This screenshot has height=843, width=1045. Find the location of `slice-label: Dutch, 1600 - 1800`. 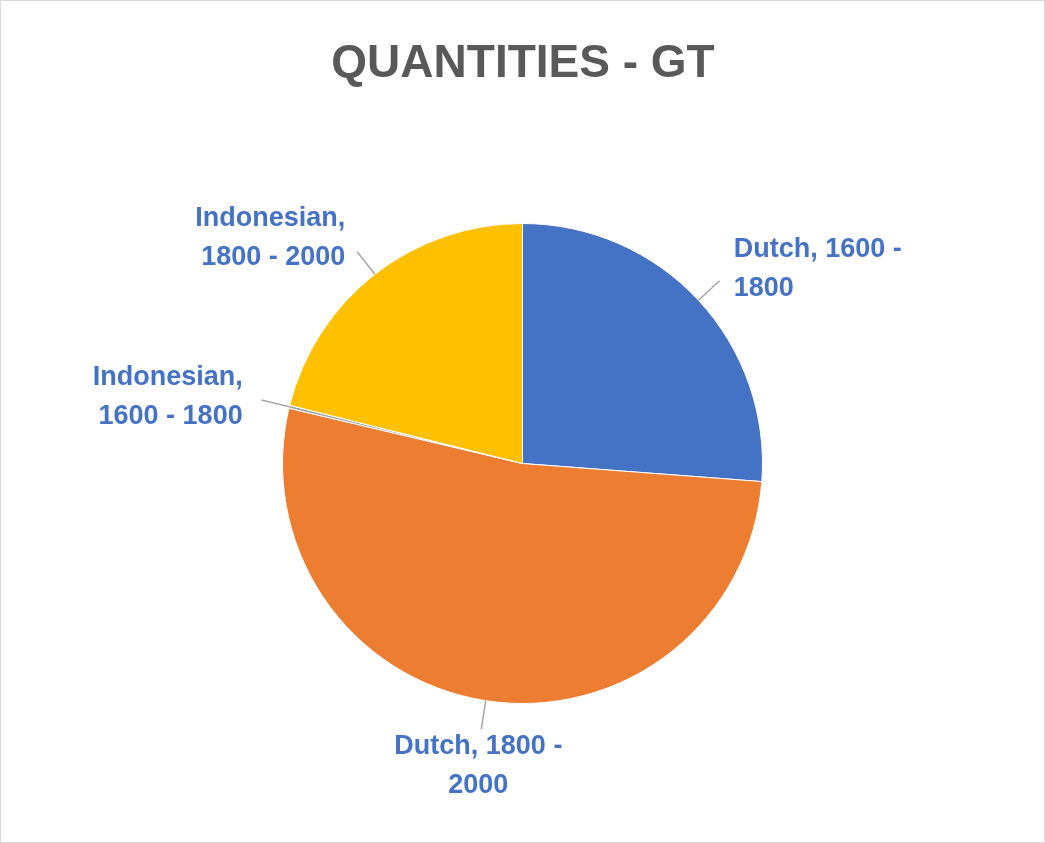

slice-label: Dutch, 1600 - 1800 is located at coordinates (817, 268).